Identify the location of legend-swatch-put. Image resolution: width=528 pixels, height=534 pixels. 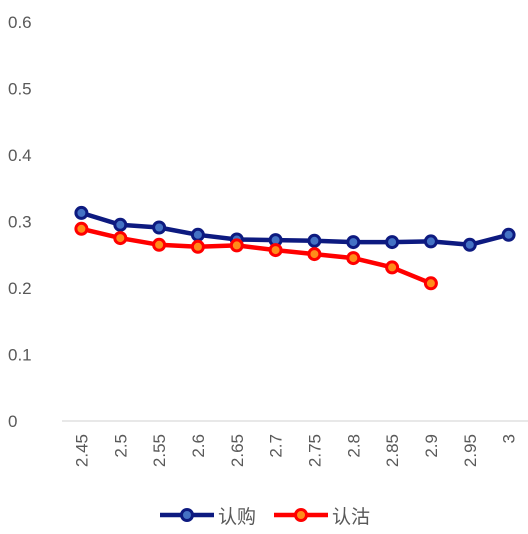
(301, 515).